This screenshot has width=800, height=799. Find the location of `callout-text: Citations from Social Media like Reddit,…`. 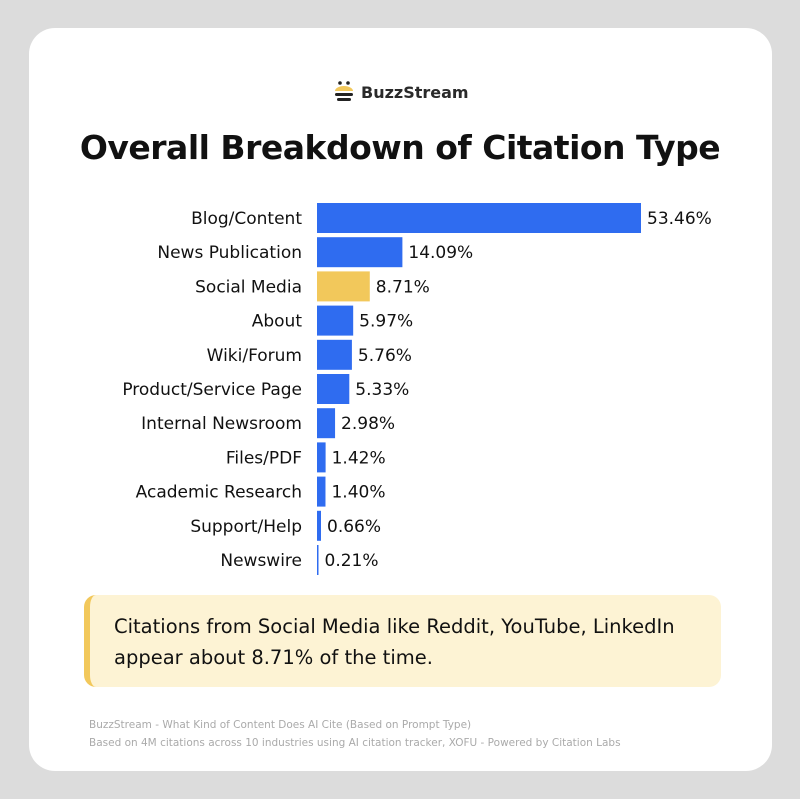

callout-text: Citations from Social Media like Reddit,… is located at coordinates (394, 642).